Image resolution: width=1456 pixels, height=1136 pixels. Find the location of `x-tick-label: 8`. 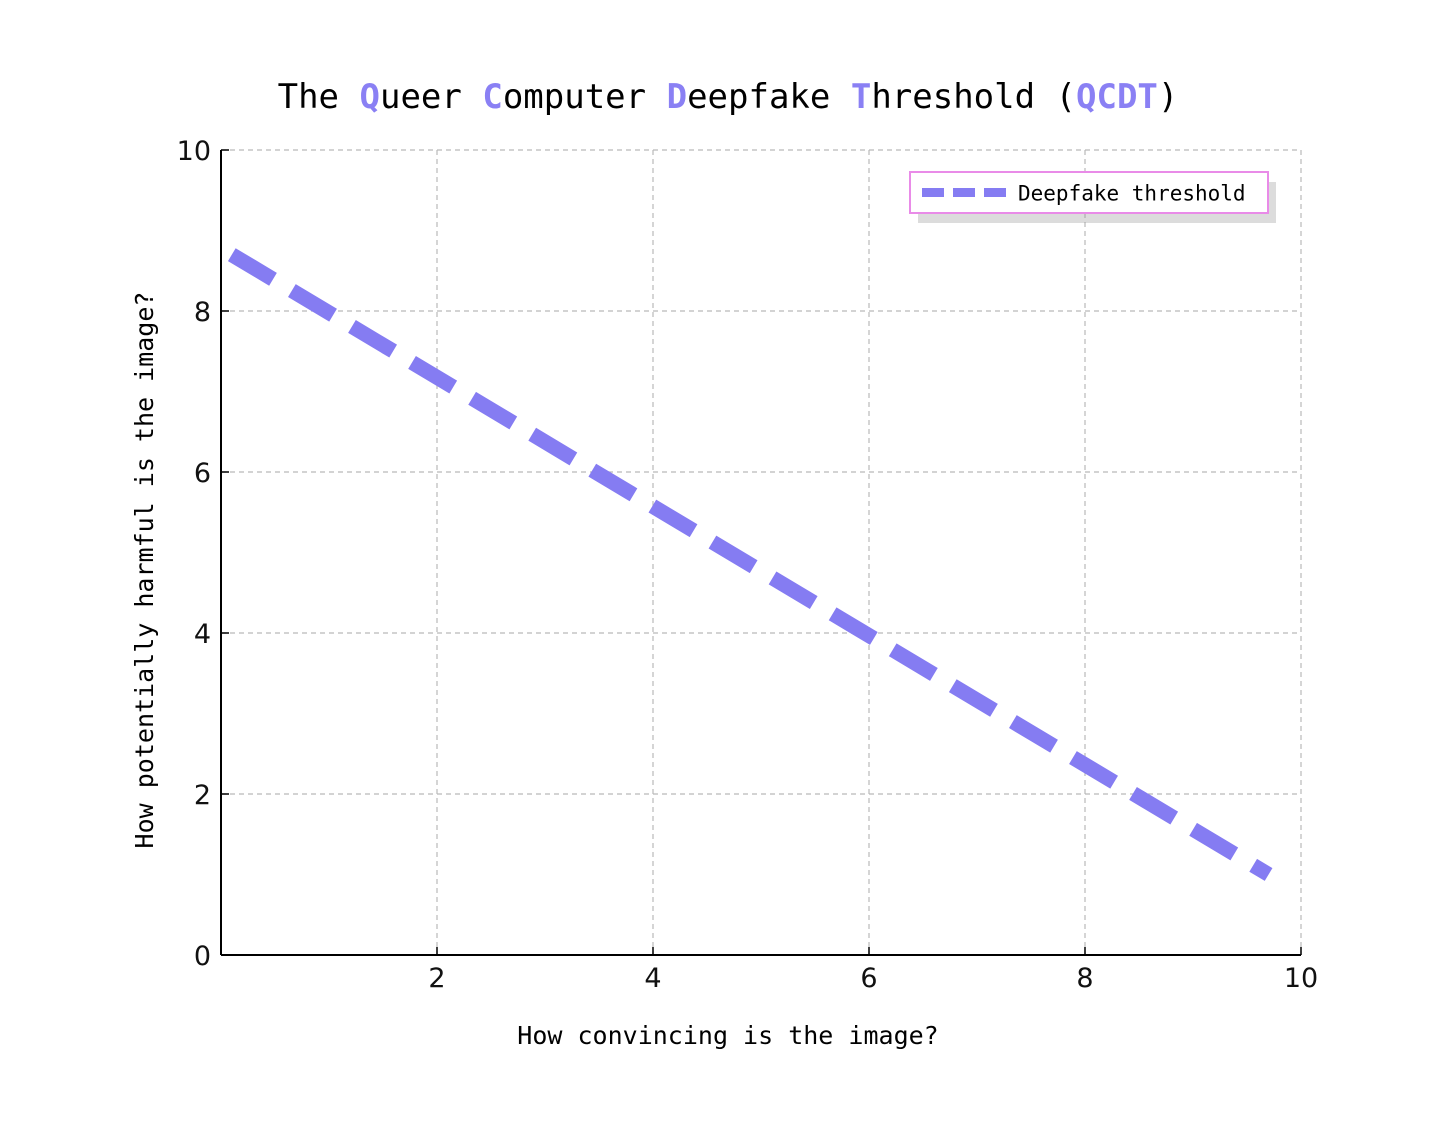

x-tick-label: 8 is located at coordinates (1084, 978).